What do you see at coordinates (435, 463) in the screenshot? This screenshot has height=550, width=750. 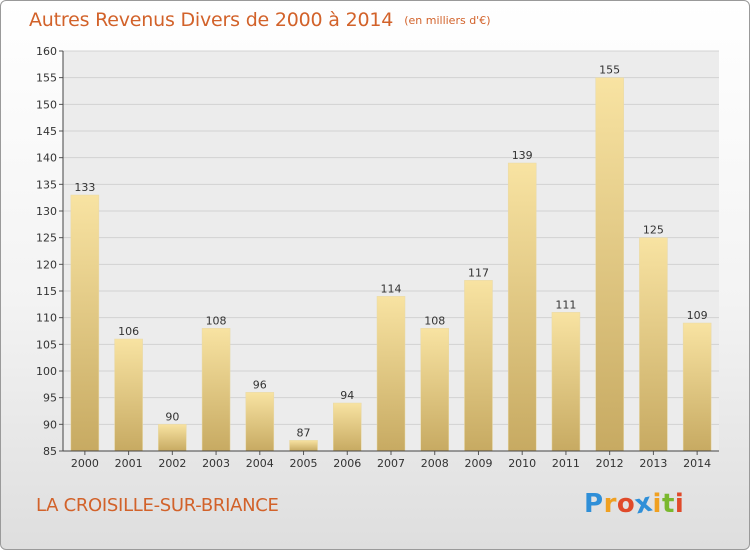 I see `x-tick-label: 2008` at bounding box center [435, 463].